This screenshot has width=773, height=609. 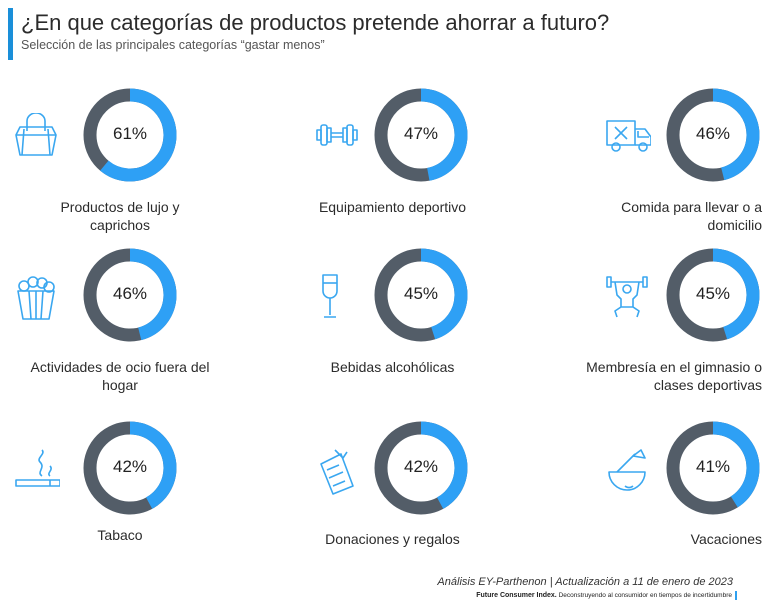 What do you see at coordinates (338, 140) in the screenshot?
I see `dumbbell-icon` at bounding box center [338, 140].